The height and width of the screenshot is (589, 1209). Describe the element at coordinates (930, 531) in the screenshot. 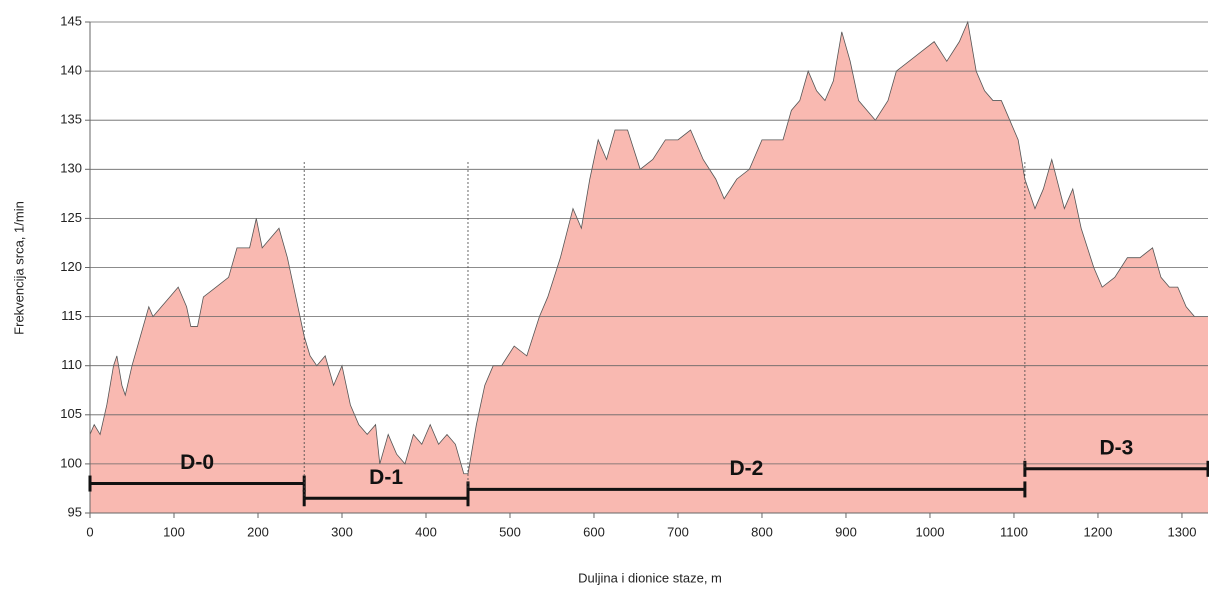

I see `x-tick-label: 1000` at that location.